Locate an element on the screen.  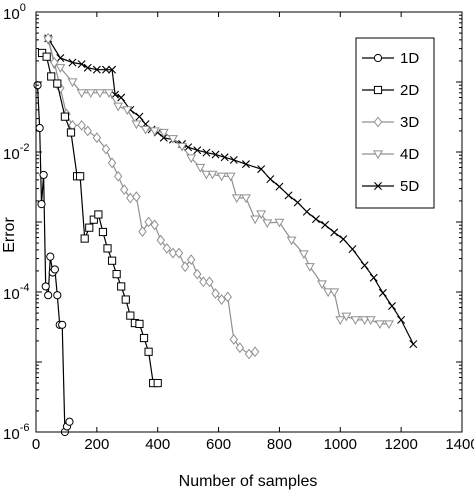
legend-box is located at coordinates (395, 123).